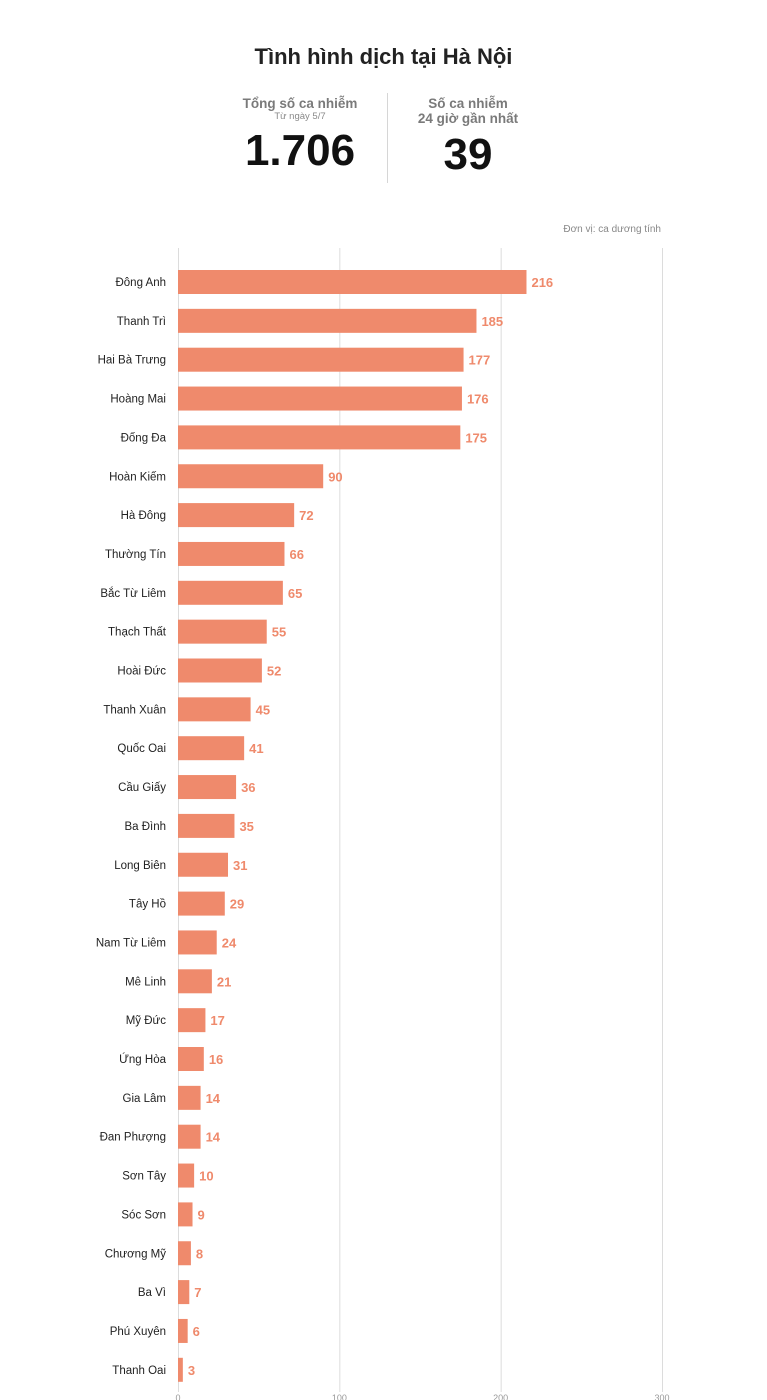 The image size is (767, 1400). I want to click on category-label: Thanh Oai, so click(139, 1371).